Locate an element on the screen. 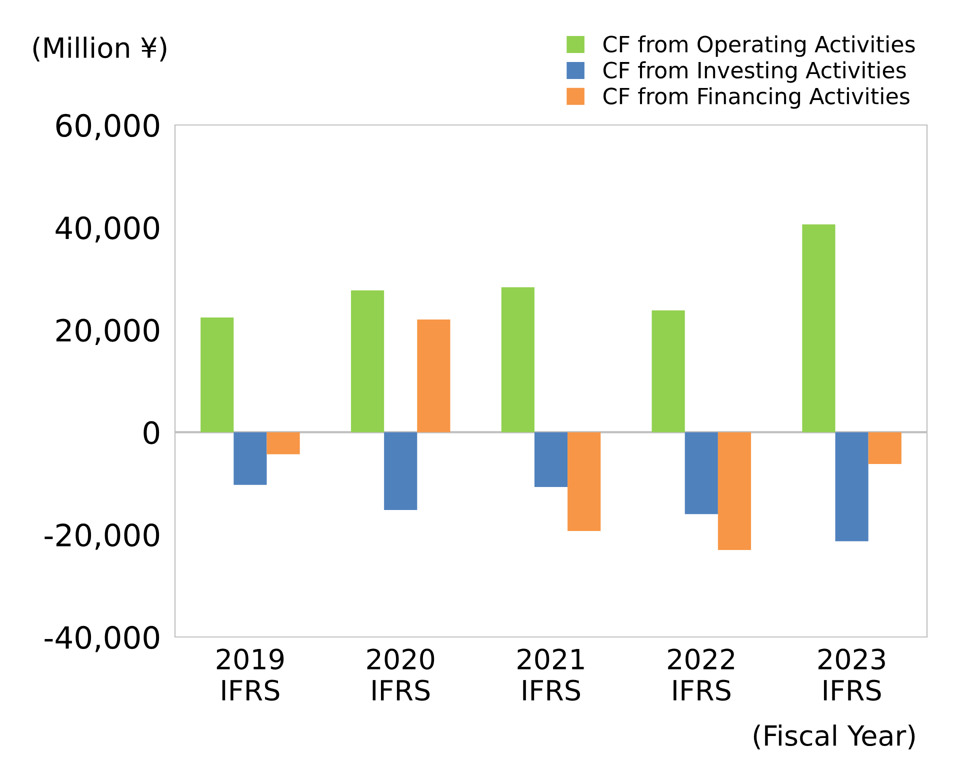 The width and height of the screenshot is (953, 768). x-tick-label: 2021 IFRS is located at coordinates (551, 674).